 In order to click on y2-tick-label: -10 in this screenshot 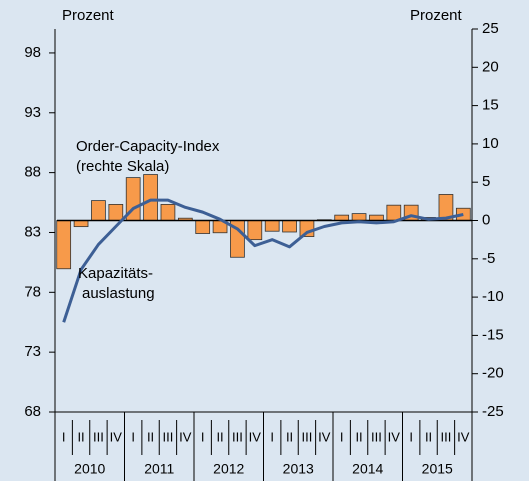, I will do `click(493, 296)`.